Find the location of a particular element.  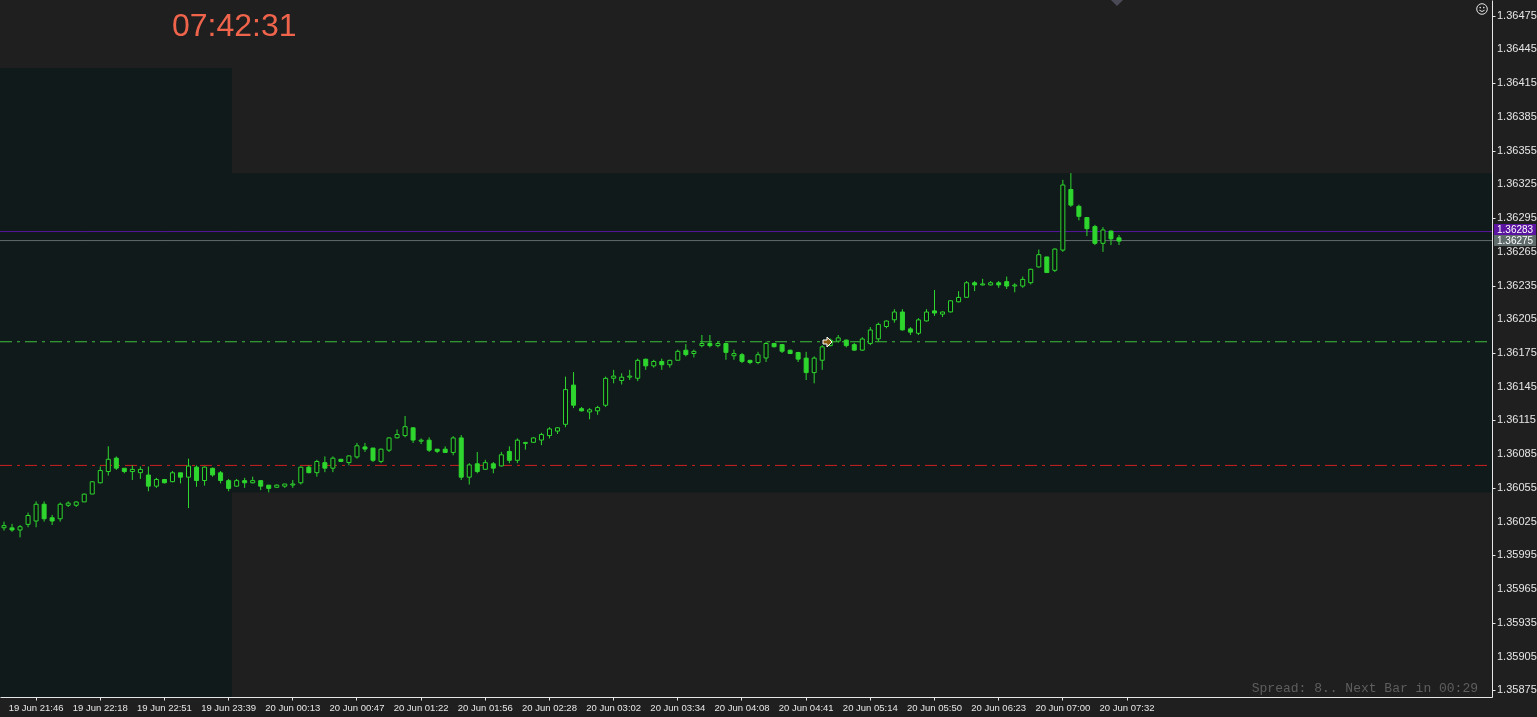

y-tick-label: 1.36025 is located at coordinates (1517, 520).